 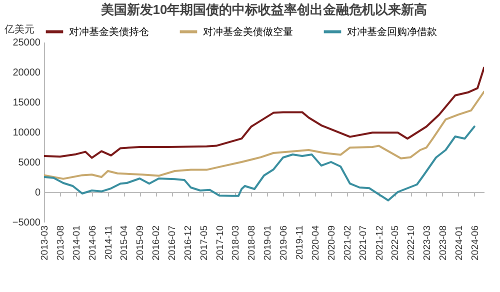 I want to click on x-tick-label: 2014-11, so click(x=108, y=243).